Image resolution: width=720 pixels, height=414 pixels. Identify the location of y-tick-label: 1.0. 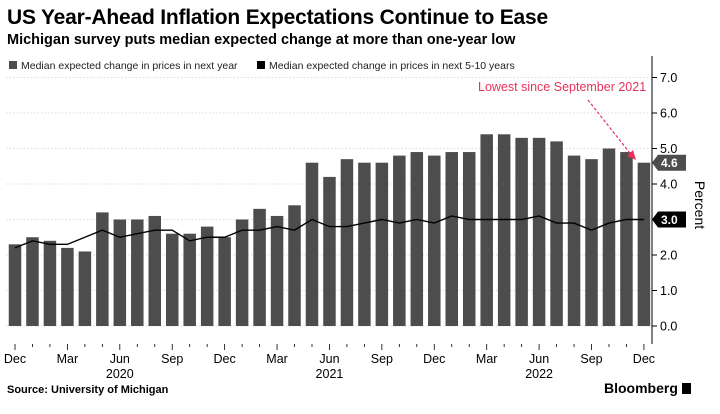
(668, 291).